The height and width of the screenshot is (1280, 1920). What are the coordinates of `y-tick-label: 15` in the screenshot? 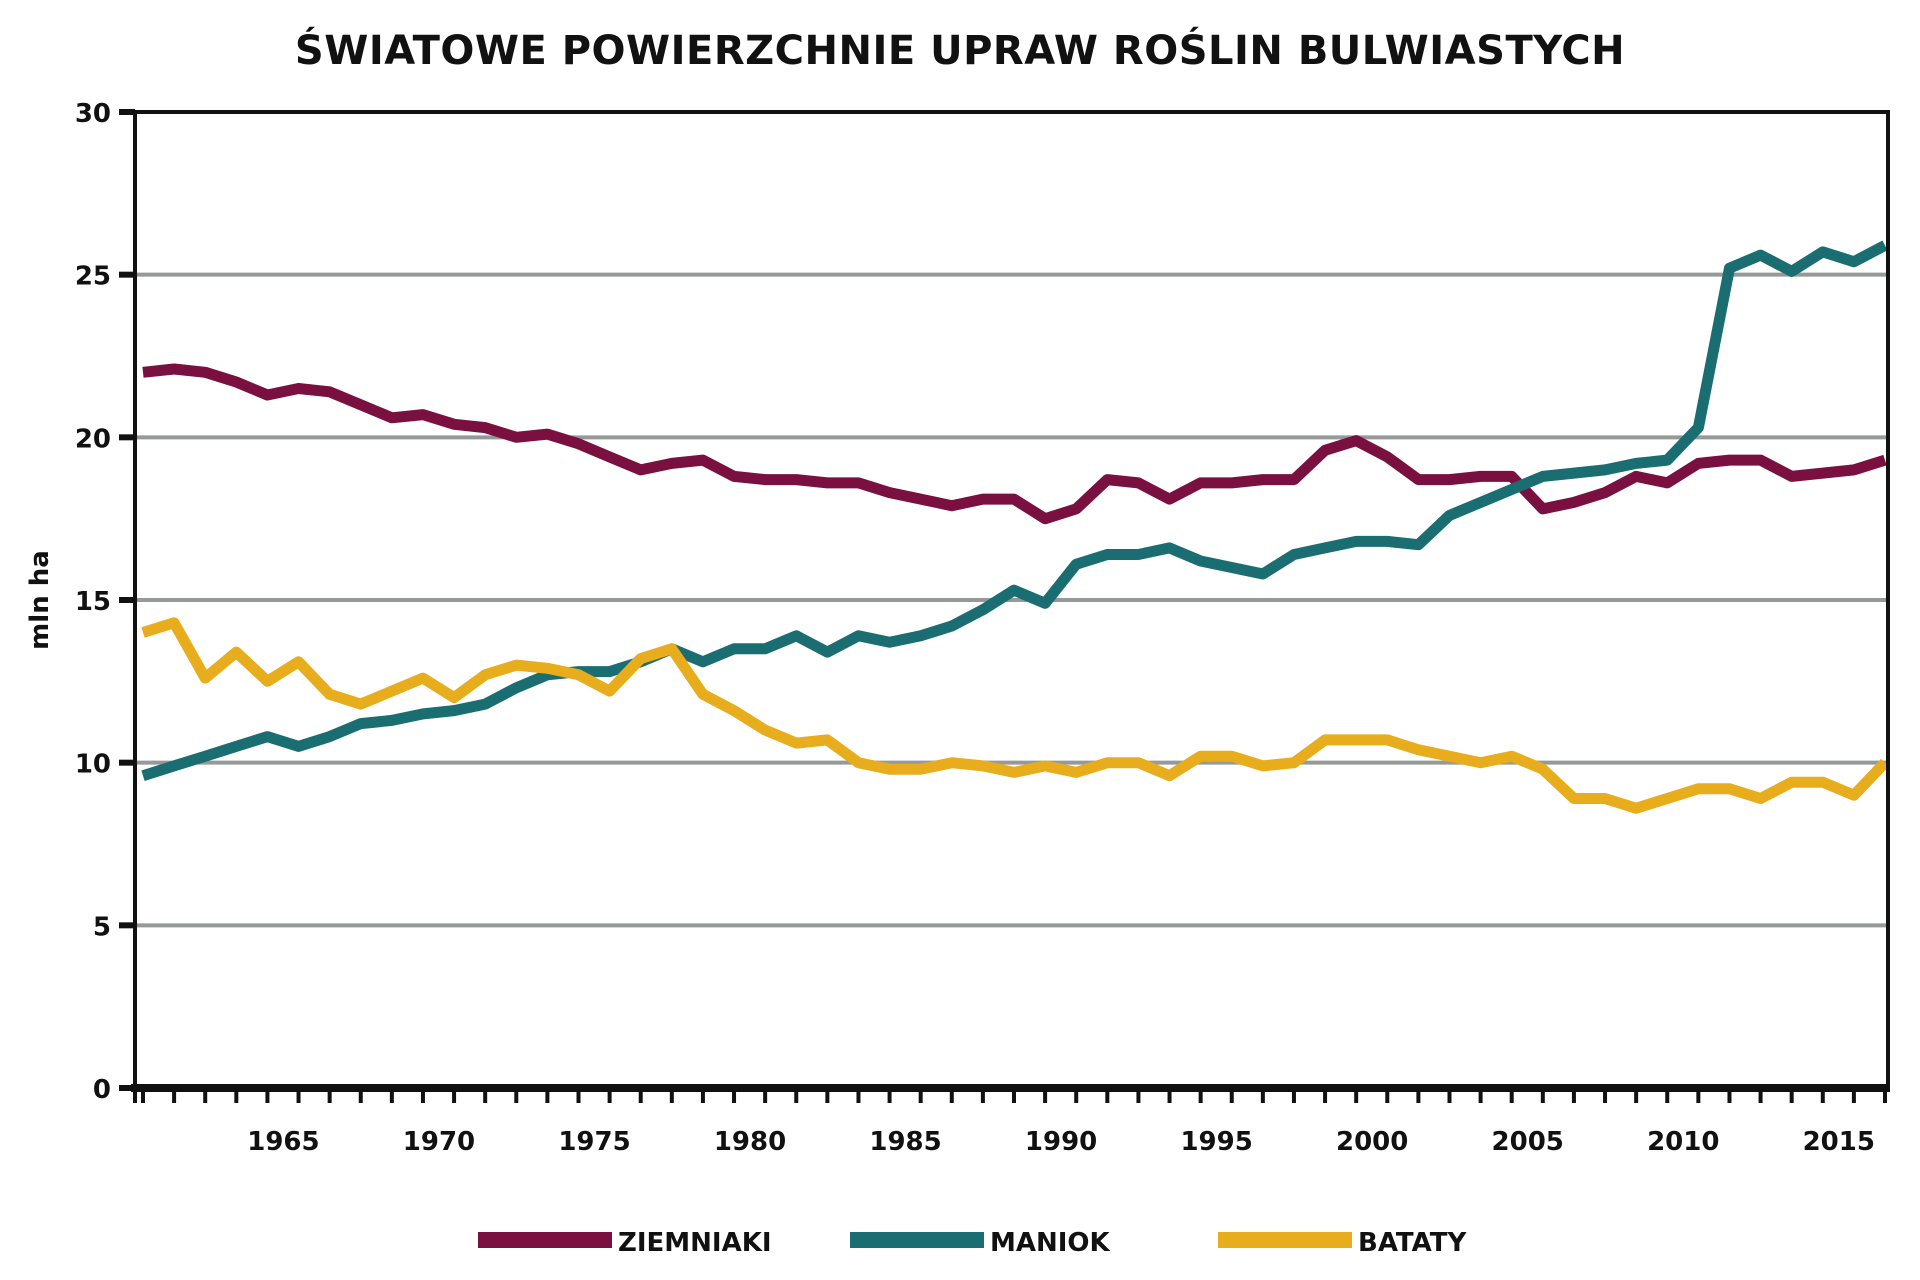 It's located at (93, 602).